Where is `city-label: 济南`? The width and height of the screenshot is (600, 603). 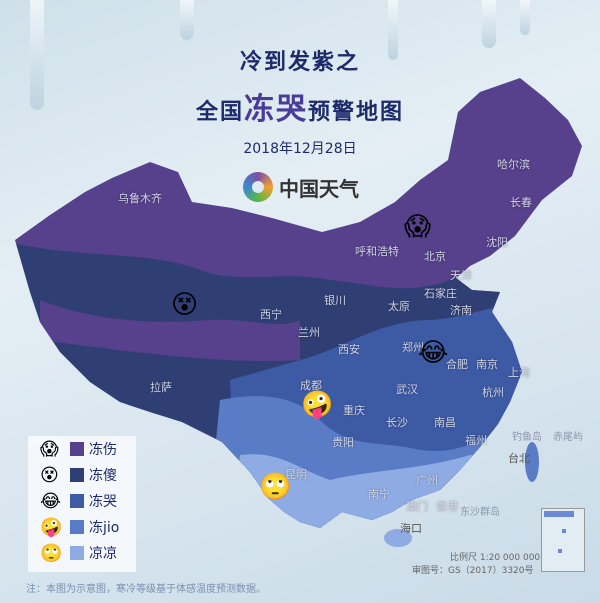
city-label: 济南 is located at coordinates (461, 310).